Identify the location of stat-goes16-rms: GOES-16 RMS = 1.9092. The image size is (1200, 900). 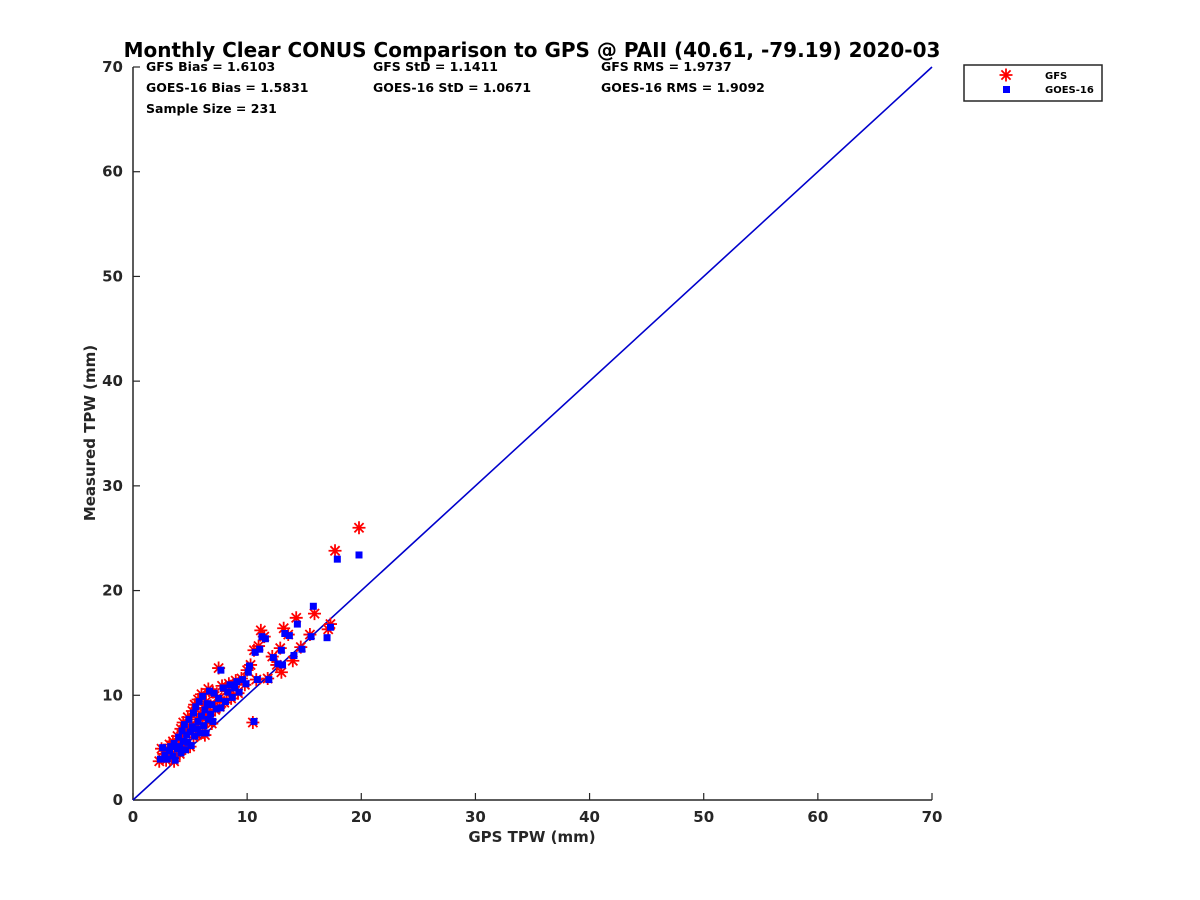
(683, 87).